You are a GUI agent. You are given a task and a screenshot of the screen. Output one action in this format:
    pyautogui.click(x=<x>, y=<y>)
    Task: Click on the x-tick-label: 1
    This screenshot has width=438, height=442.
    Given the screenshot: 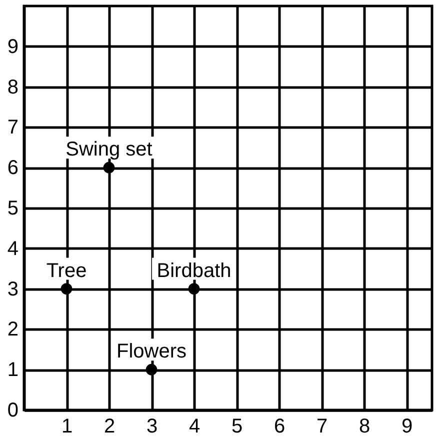 What is the action you would take?
    pyautogui.click(x=67, y=427)
    